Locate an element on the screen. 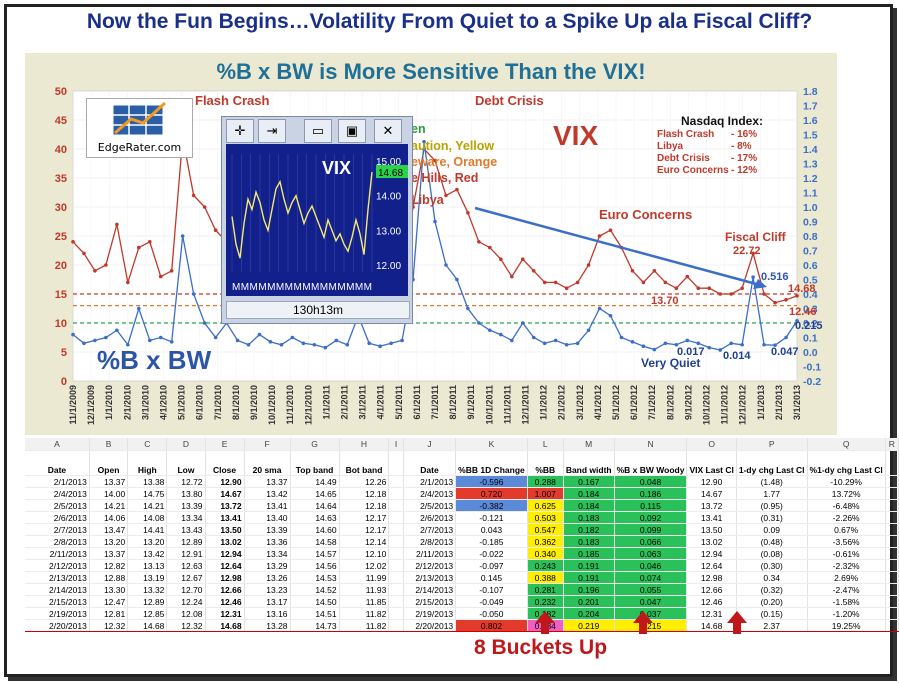 The image size is (899, 683). table-cell: 0.037 is located at coordinates (651, 613).